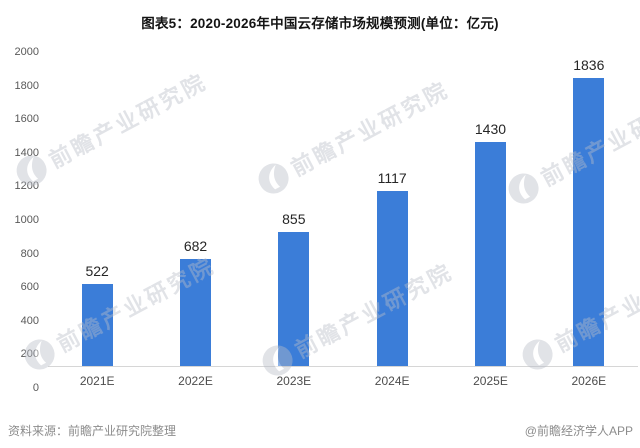  What do you see at coordinates (490, 253) in the screenshot?
I see `bar-2025E` at bounding box center [490, 253].